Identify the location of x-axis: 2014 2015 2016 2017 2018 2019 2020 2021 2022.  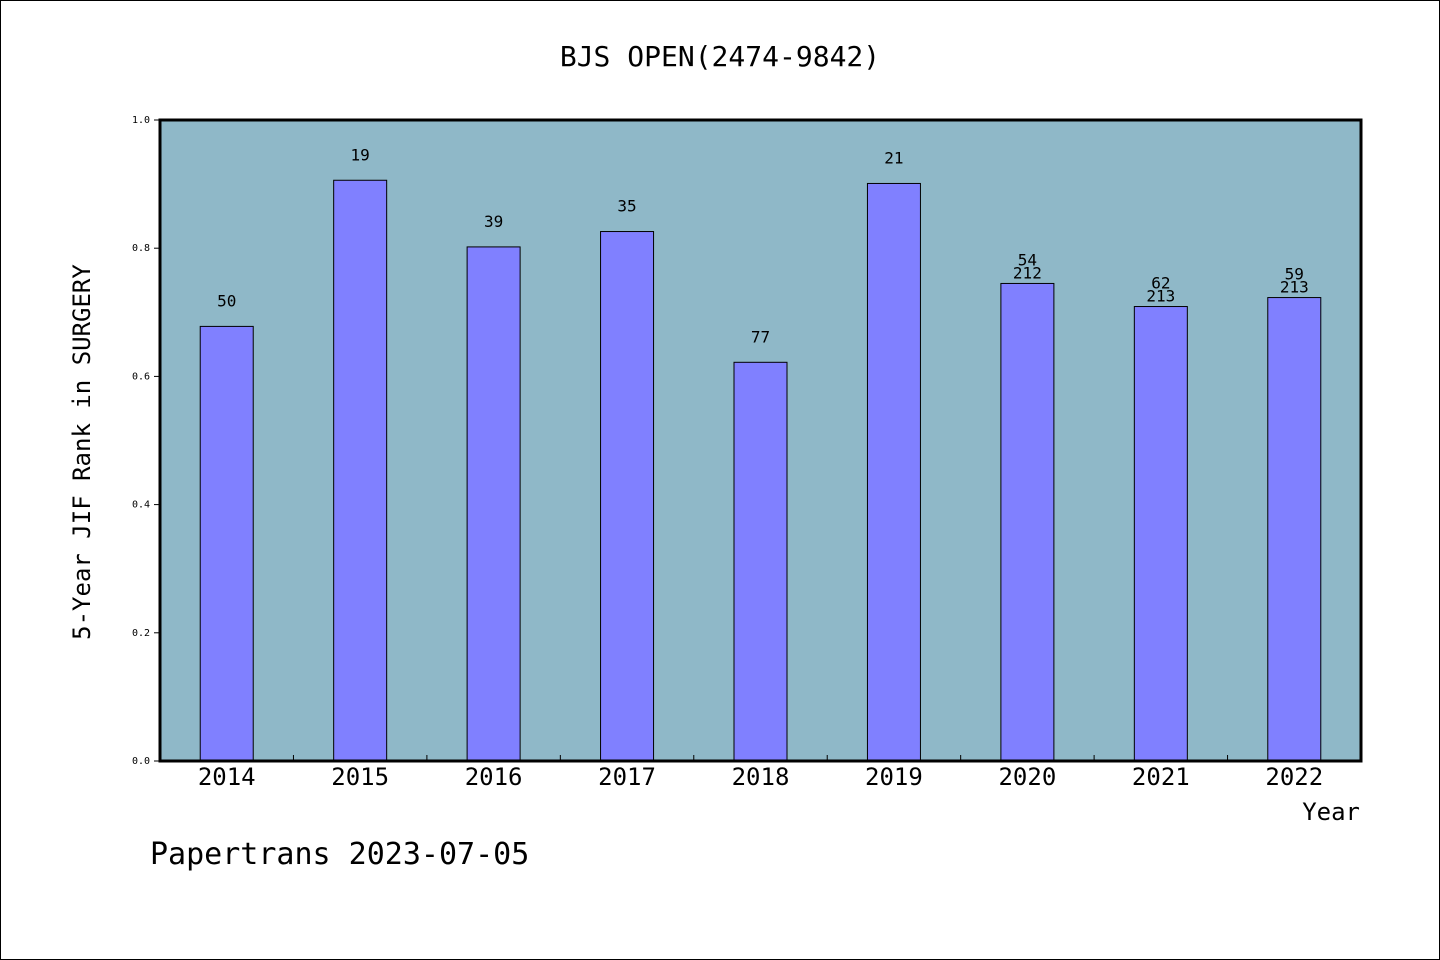
(760, 773).